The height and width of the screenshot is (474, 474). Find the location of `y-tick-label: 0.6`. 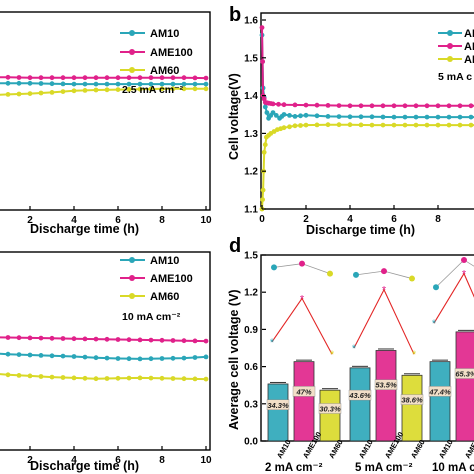

y-tick-label: 0.6 is located at coordinates (251, 367).